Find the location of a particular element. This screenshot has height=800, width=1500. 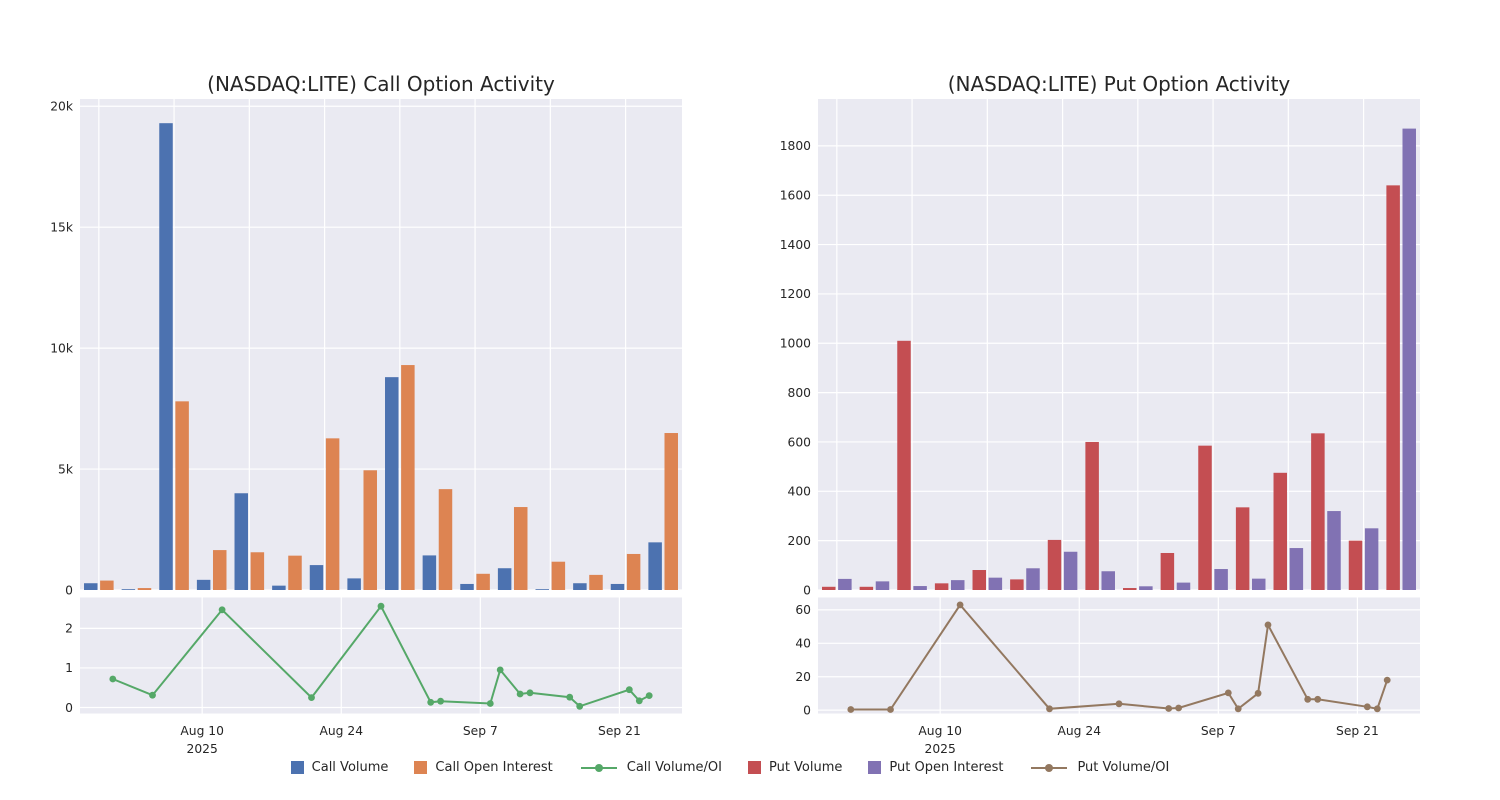

call-main-y-tick-label: 5k is located at coordinates (66, 469).